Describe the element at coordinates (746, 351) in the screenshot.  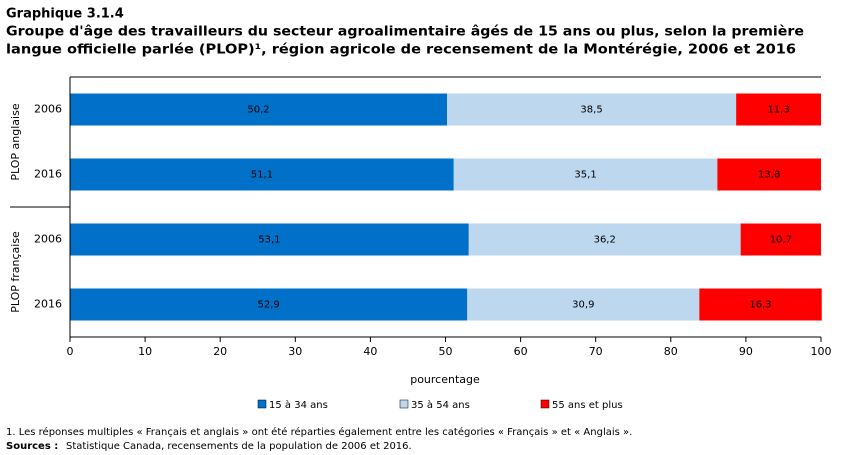
I see `x-tick-label: 90` at that location.